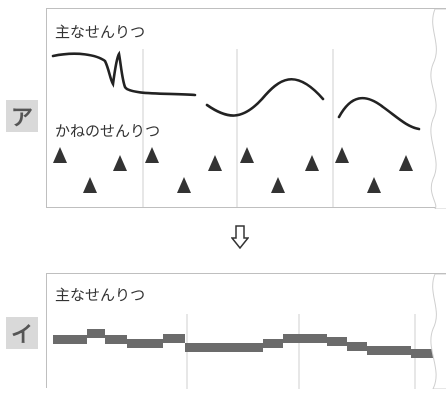 The width and height of the screenshot is (446, 393). I want to click on down-arrow-icon, so click(240, 239).